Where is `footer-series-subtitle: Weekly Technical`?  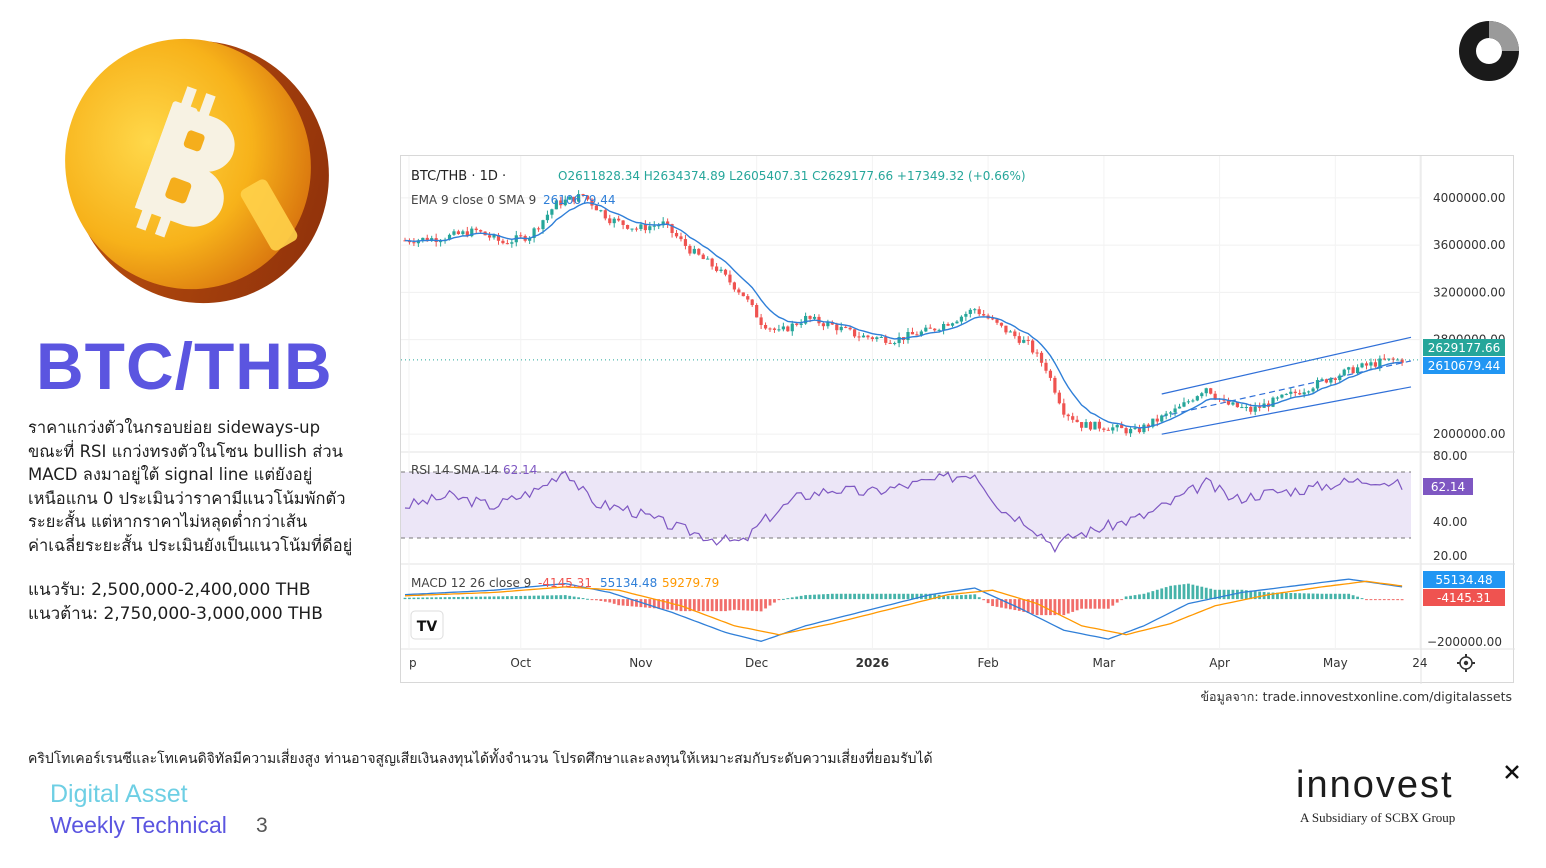
footer-series-subtitle: Weekly Technical is located at coordinates (138, 825).